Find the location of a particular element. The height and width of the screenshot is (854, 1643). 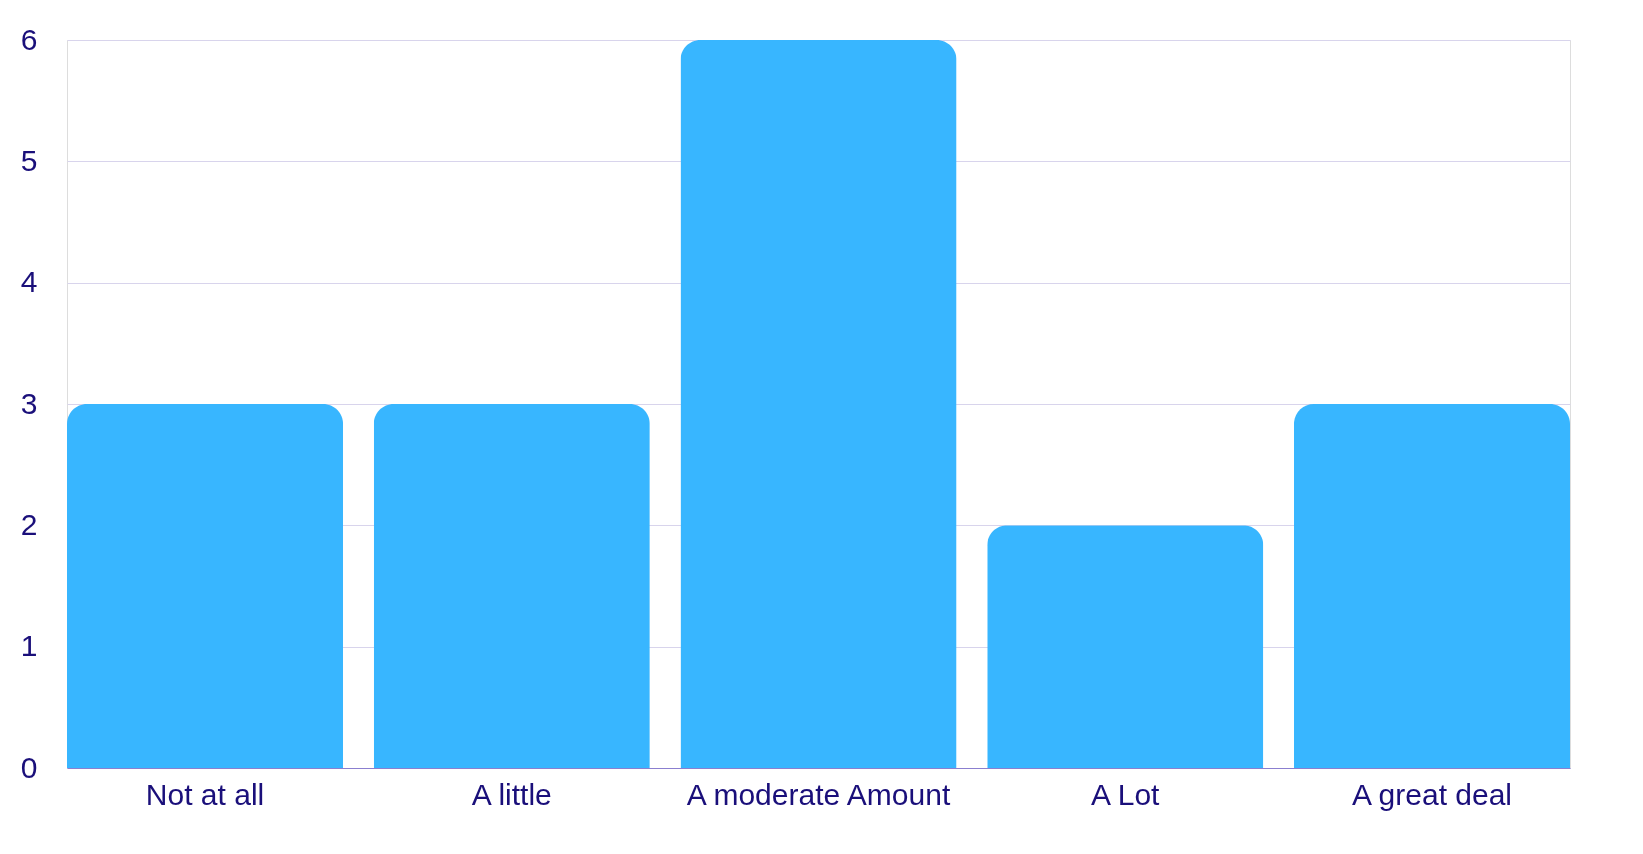

y-tick-label: 2 is located at coordinates (29, 524).